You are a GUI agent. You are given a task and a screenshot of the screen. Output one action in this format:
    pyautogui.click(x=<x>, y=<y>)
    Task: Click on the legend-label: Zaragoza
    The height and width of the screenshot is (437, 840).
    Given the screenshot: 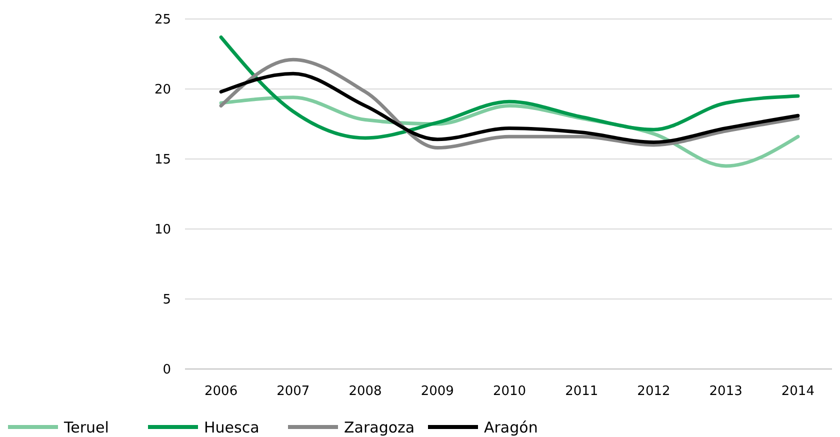 What is the action you would take?
    pyautogui.click(x=379, y=427)
    